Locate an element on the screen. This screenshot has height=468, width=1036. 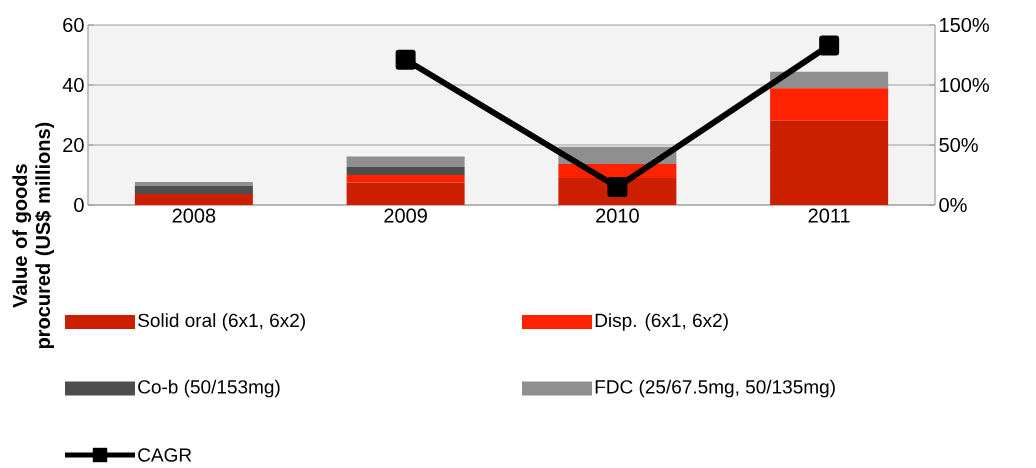
y2-tick-label: 100% is located at coordinates (964, 85).